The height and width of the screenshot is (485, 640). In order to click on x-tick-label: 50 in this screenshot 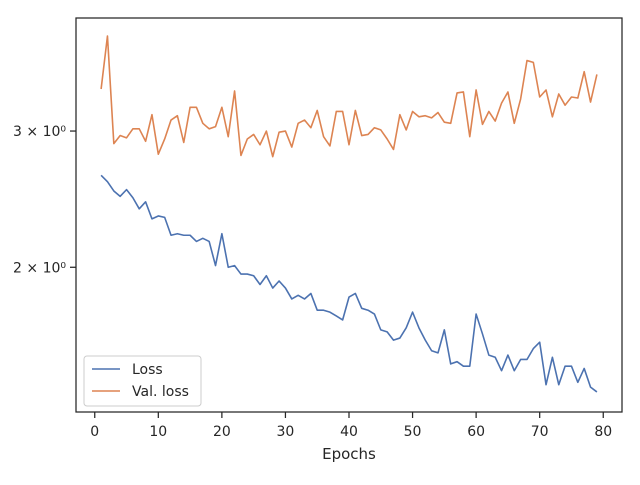, I will do `click(413, 432)`.